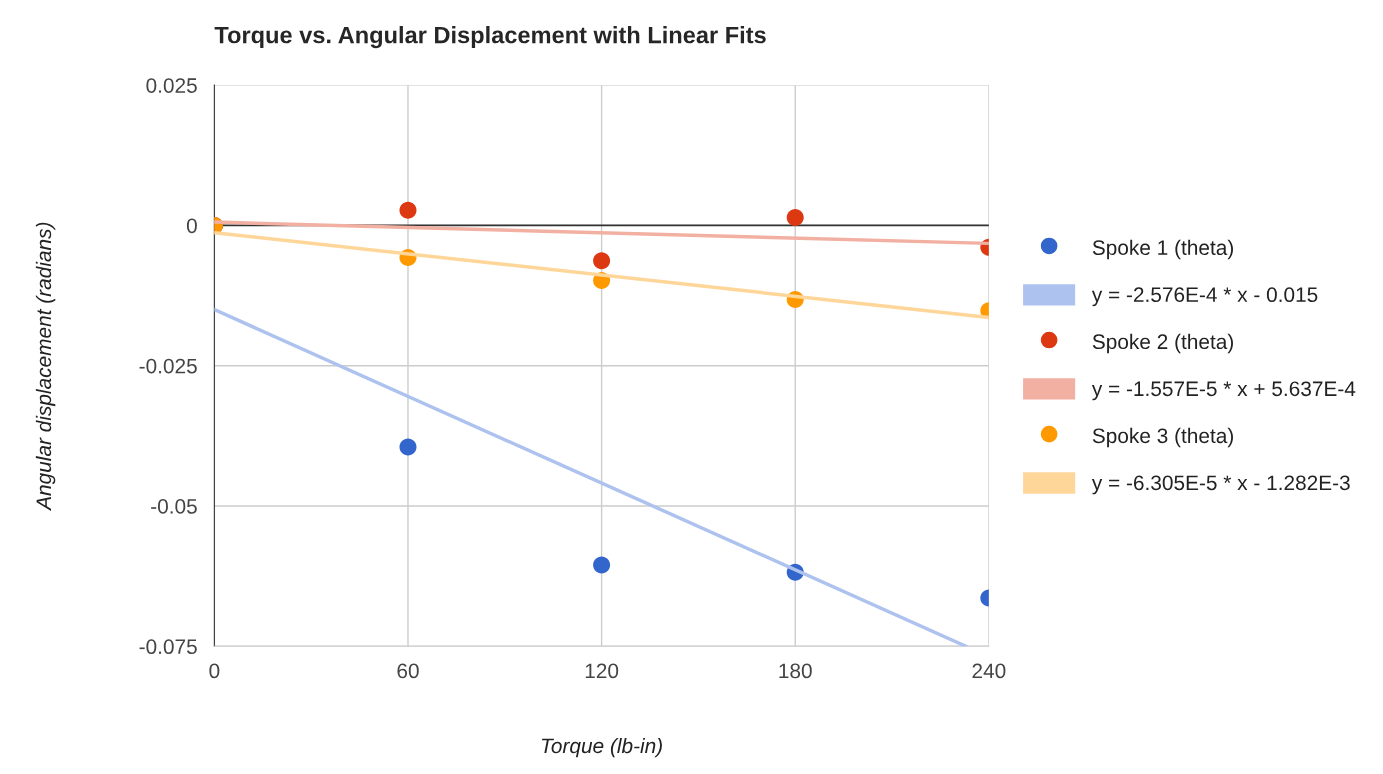 The width and height of the screenshot is (1383, 774). What do you see at coordinates (174, 506) in the screenshot?
I see `y-tick-label: -0.05` at bounding box center [174, 506].